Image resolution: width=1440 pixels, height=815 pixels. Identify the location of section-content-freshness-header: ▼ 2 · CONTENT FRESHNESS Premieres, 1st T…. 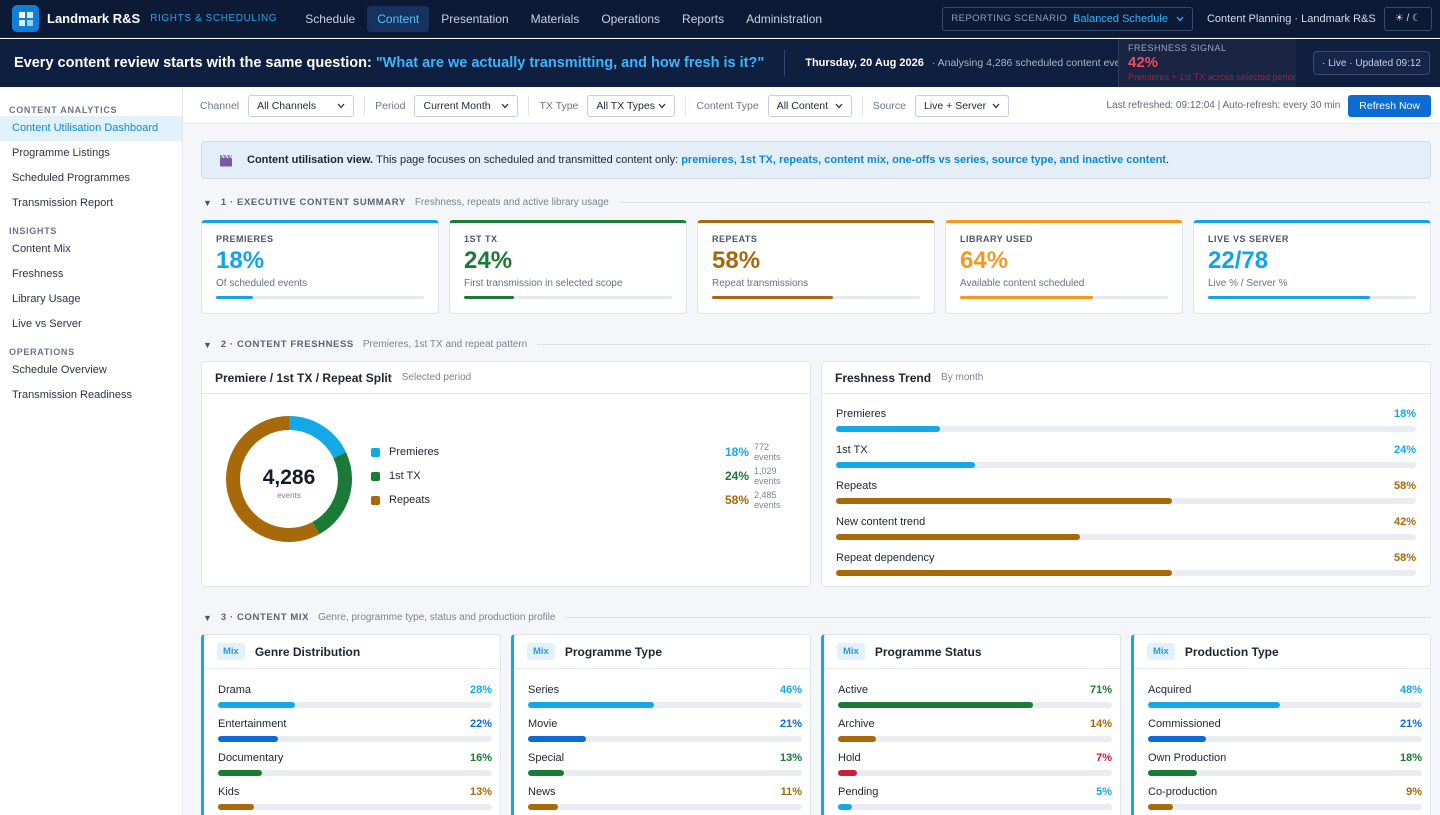
(817, 344).